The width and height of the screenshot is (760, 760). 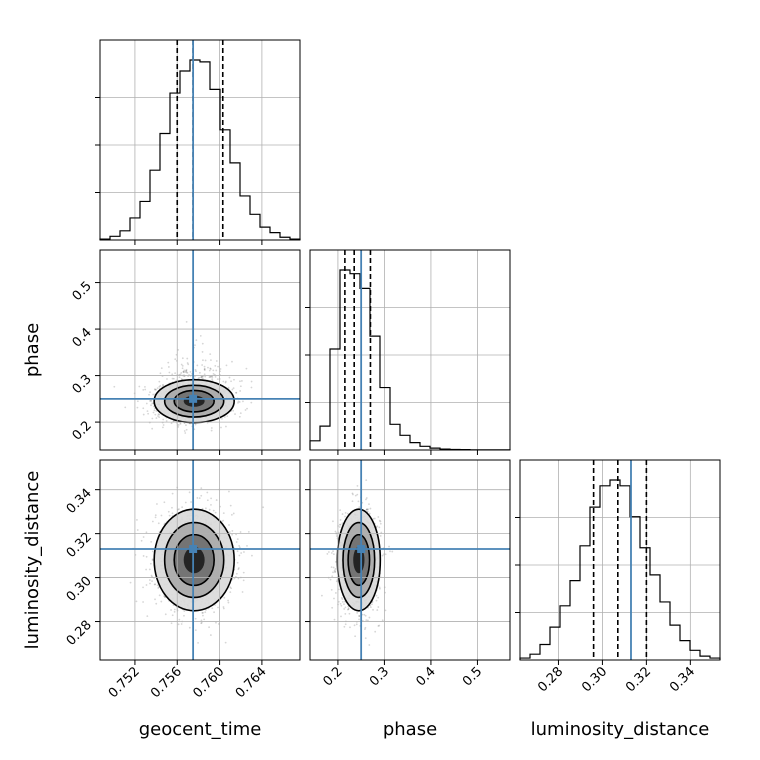 I want to click on x-tick-label: 0.764, so click(x=251, y=682).